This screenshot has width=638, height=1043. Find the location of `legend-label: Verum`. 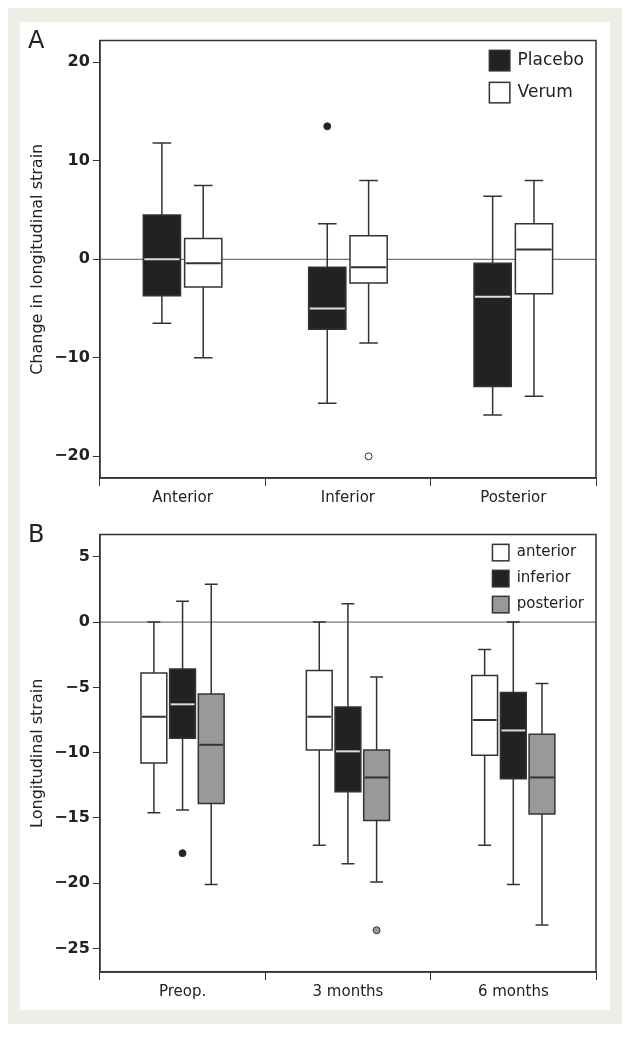

legend-label: Verum is located at coordinates (545, 91).